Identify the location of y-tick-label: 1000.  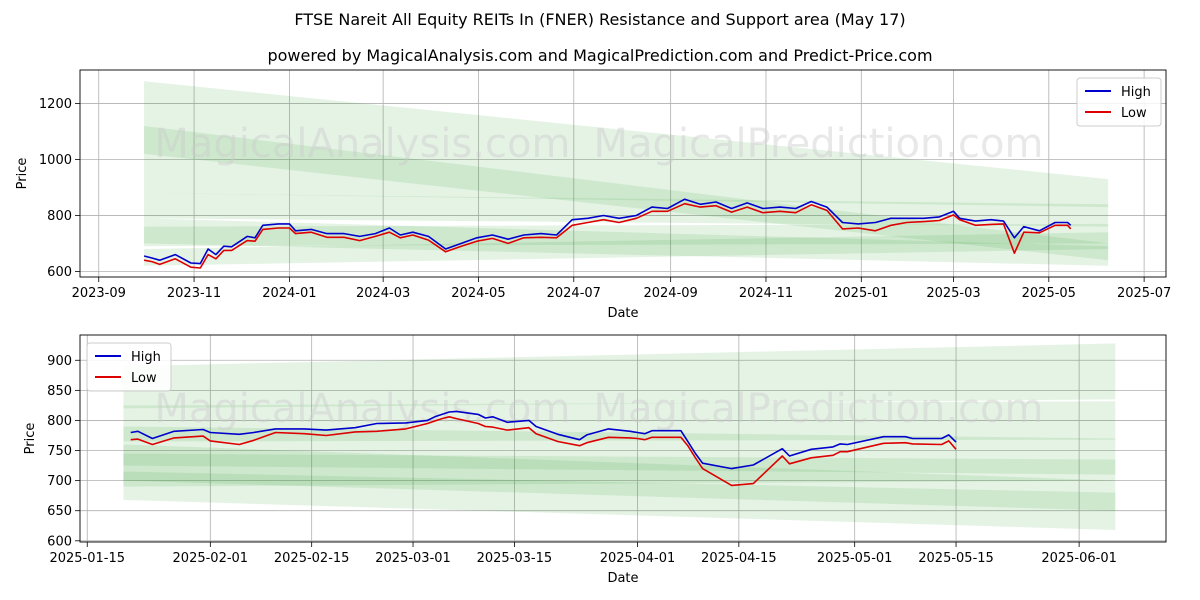
(55, 160).